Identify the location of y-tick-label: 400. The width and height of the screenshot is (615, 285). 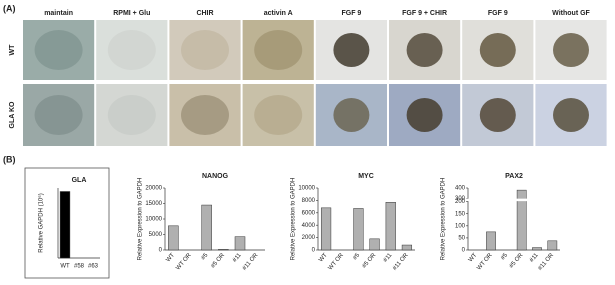
(460, 189).